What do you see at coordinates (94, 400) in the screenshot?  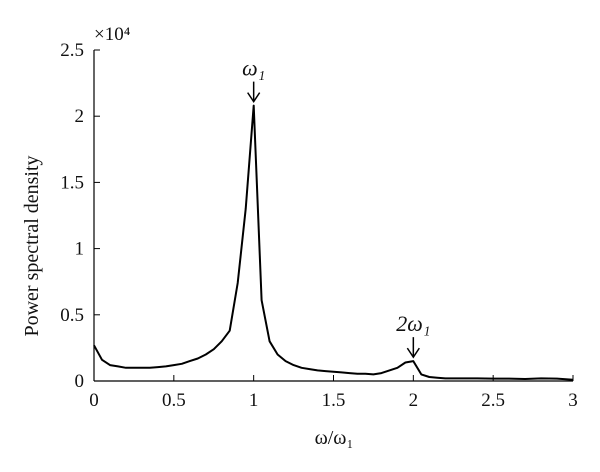 I see `x-tick-label: 0` at bounding box center [94, 400].